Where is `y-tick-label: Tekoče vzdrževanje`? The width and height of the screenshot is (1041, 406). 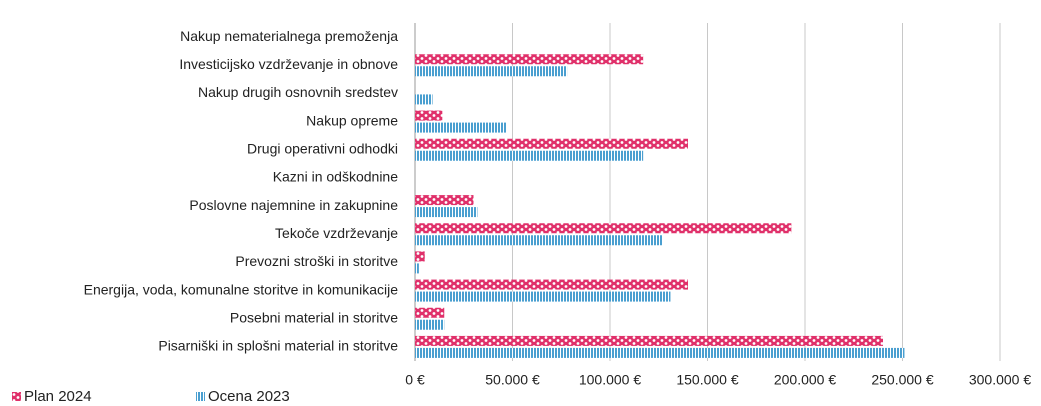 y-tick-label: Tekoče vzdrževanje is located at coordinates (336, 233).